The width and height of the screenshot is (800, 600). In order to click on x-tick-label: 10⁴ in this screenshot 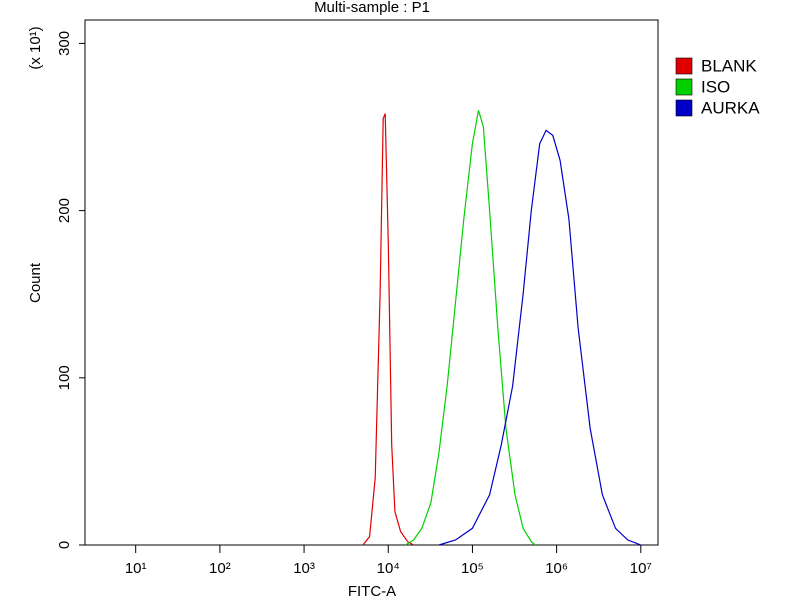, I will do `click(388, 568)`.